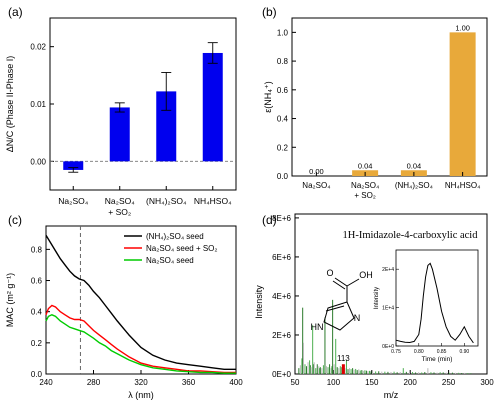  I want to click on y-tick-label: 2E+6, so click(281, 335).